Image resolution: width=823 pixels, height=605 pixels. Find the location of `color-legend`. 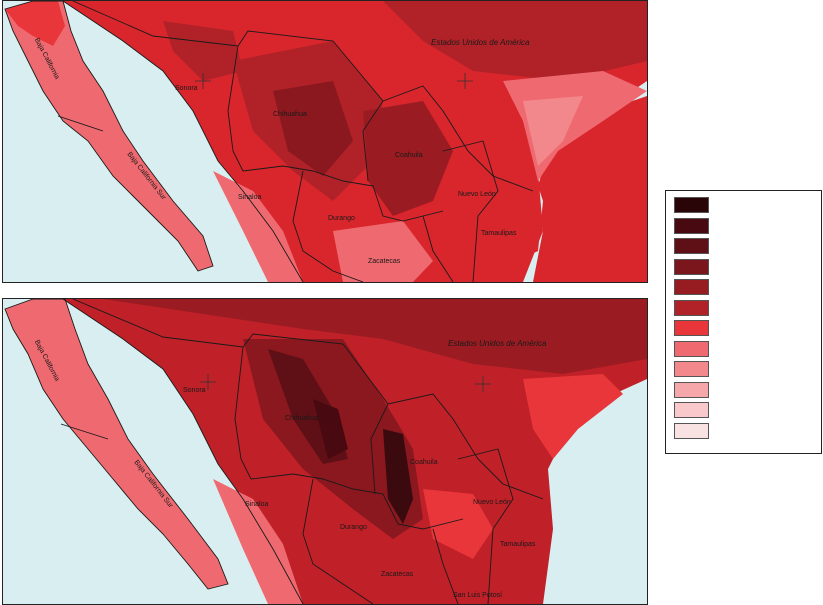

color-legend is located at coordinates (743, 322).